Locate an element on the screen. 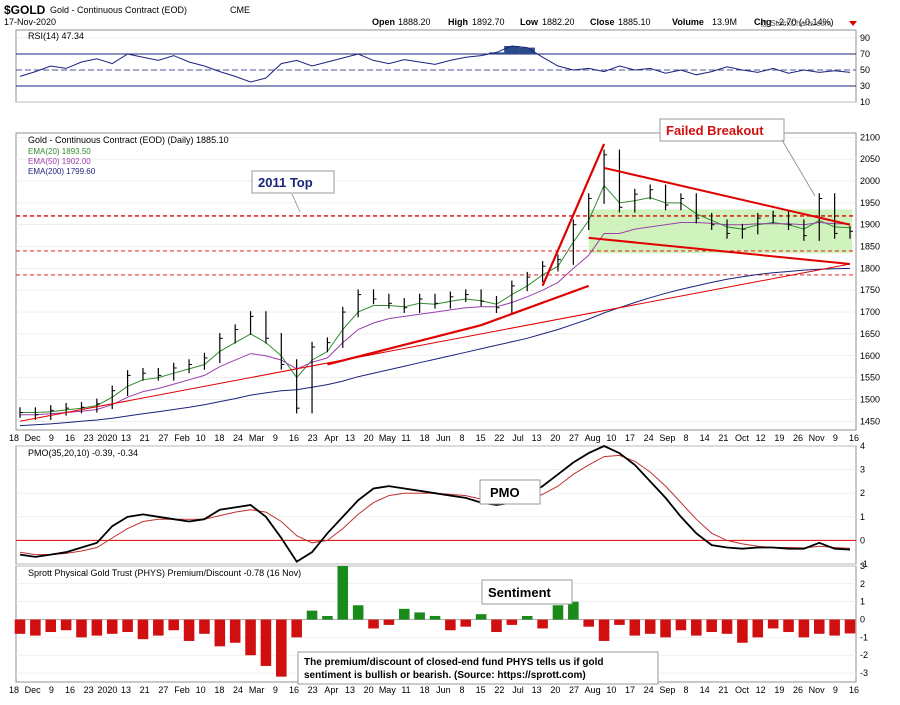 The height and width of the screenshot is (705, 900). sentiment-x-tick-label: 13 is located at coordinates (126, 690).